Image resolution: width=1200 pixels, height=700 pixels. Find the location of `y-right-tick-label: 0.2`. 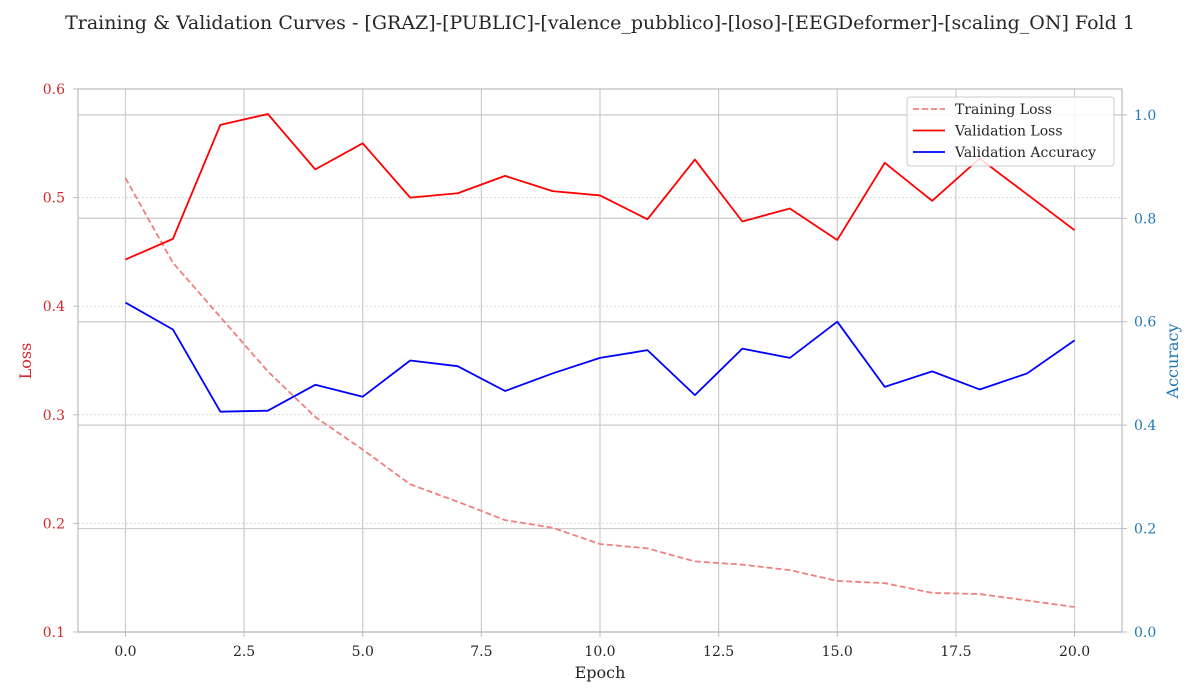

y-right-tick-label: 0.2 is located at coordinates (1145, 530).